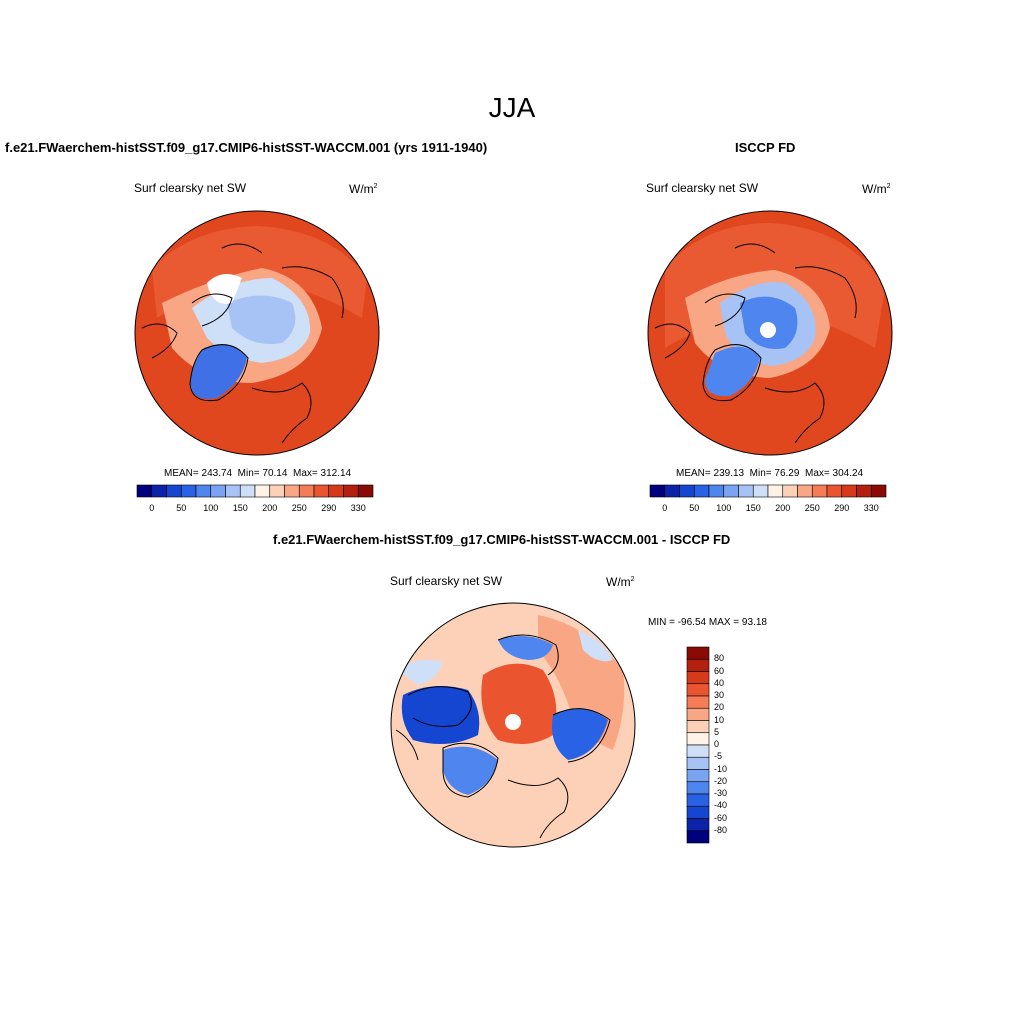 The height and width of the screenshot is (1024, 1024). Describe the element at coordinates (702, 188) in the screenshot. I see `panel-2-variable-label: Surf clearsky net SW` at that location.